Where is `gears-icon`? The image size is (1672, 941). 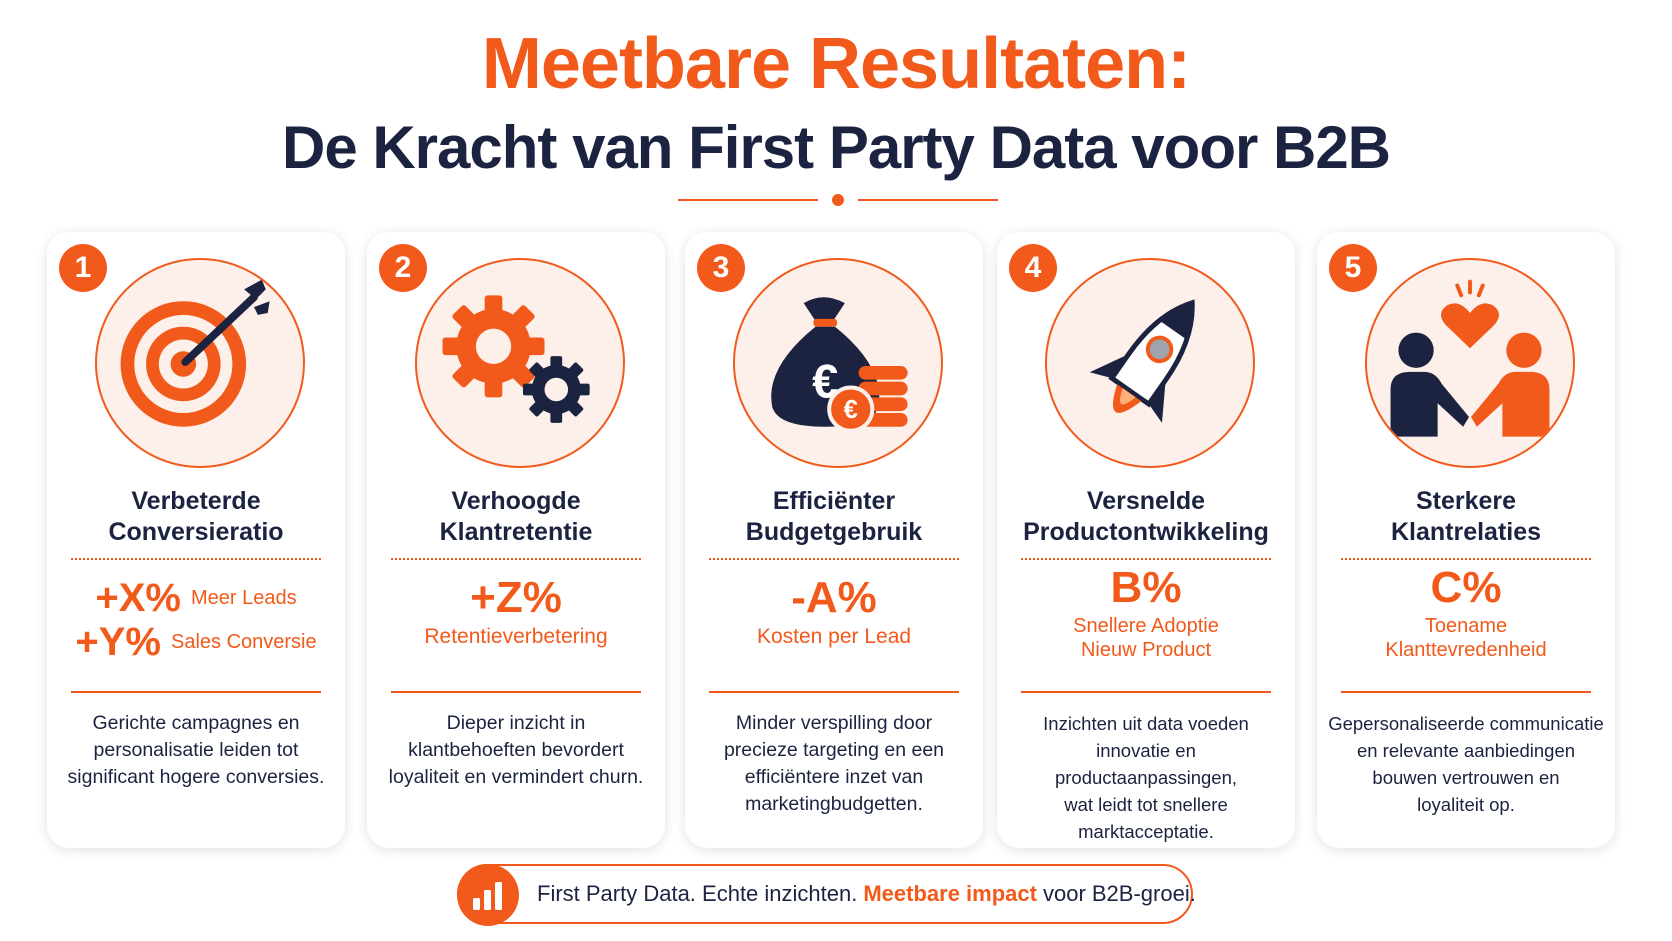
gears-icon is located at coordinates (520, 363).